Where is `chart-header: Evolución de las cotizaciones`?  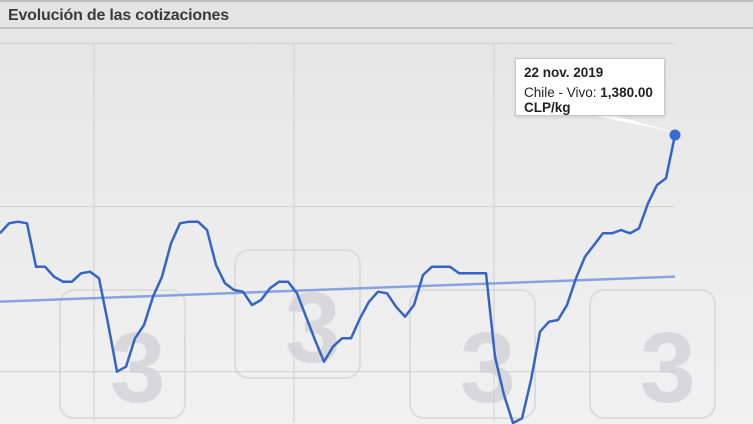 chart-header: Evolución de las cotizaciones is located at coordinates (376, 14).